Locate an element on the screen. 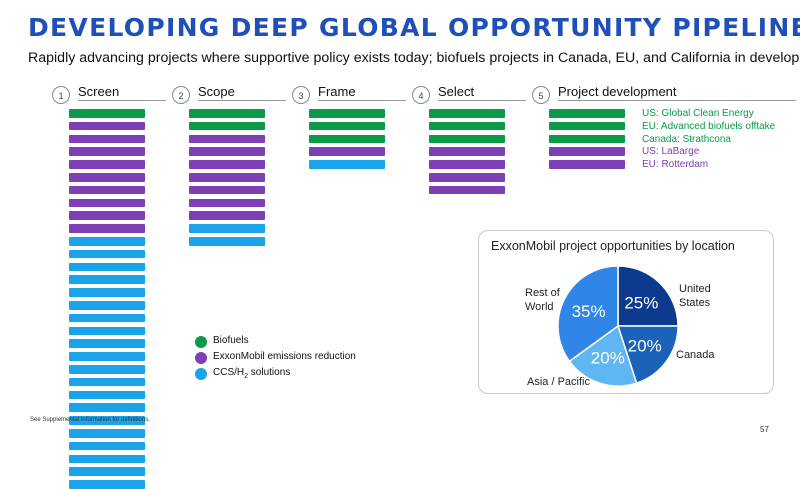  pie-slice-canada is located at coordinates (647, 355).